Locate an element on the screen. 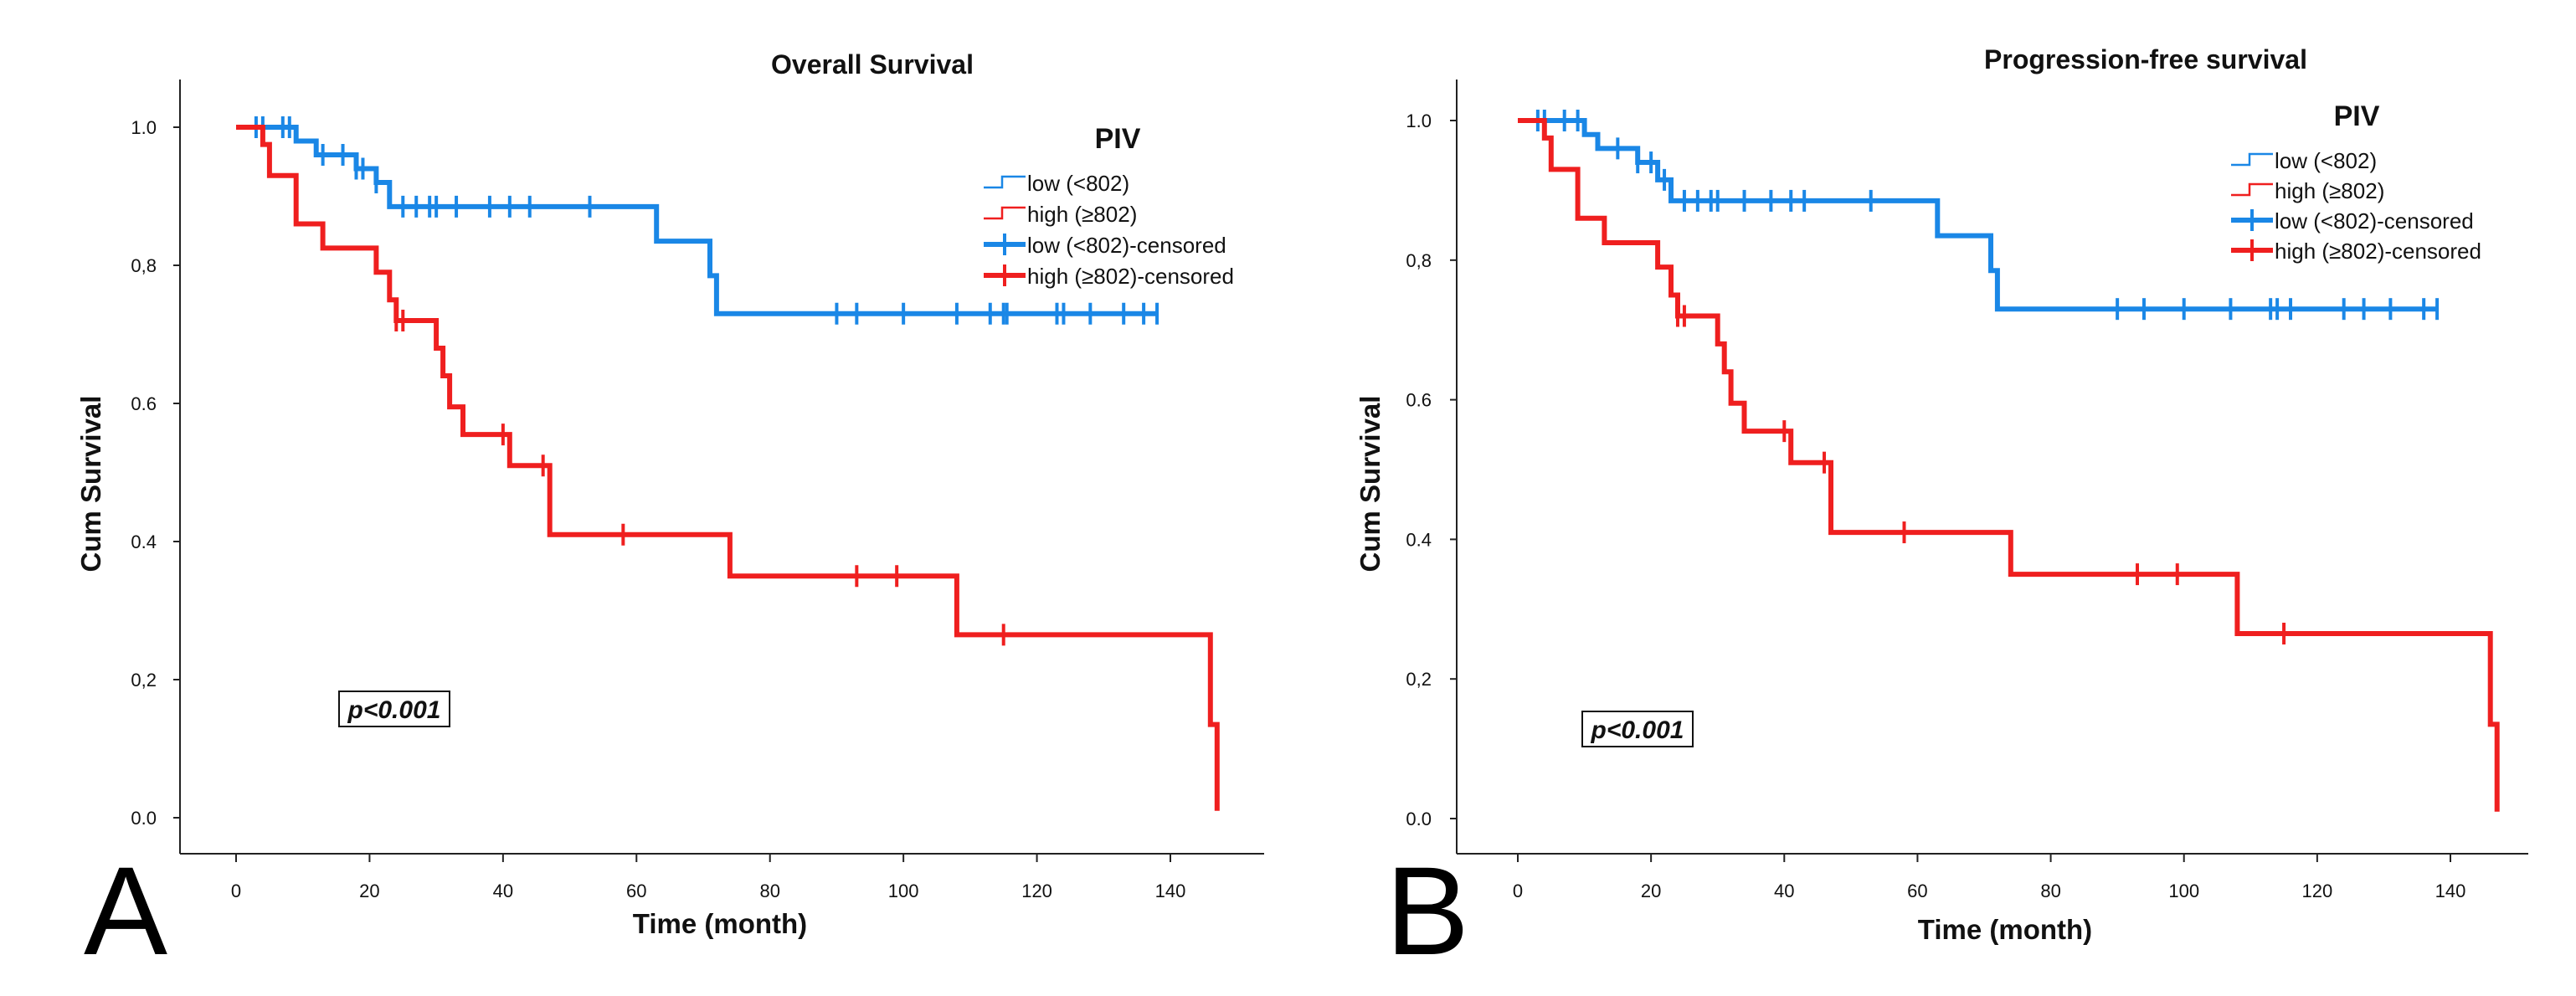 This screenshot has height=996, width=2576. panel-letter: B is located at coordinates (1428, 911).